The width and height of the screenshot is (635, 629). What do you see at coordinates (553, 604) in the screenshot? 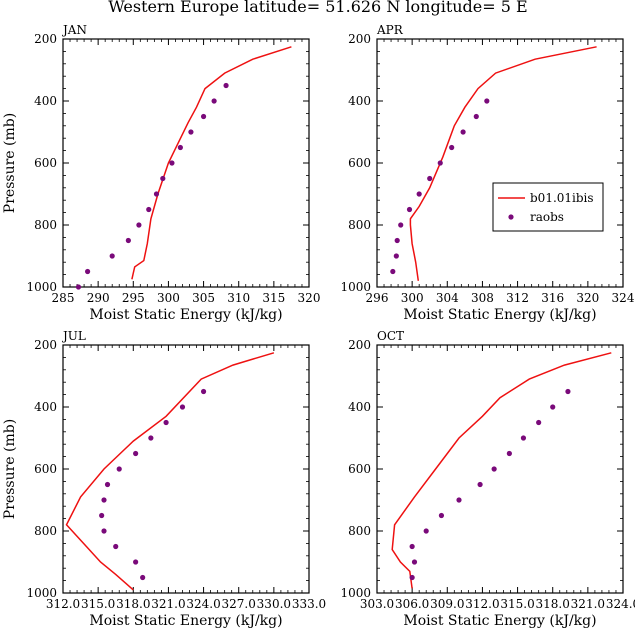
I see `x-tick-label: 318.0` at bounding box center [553, 604].